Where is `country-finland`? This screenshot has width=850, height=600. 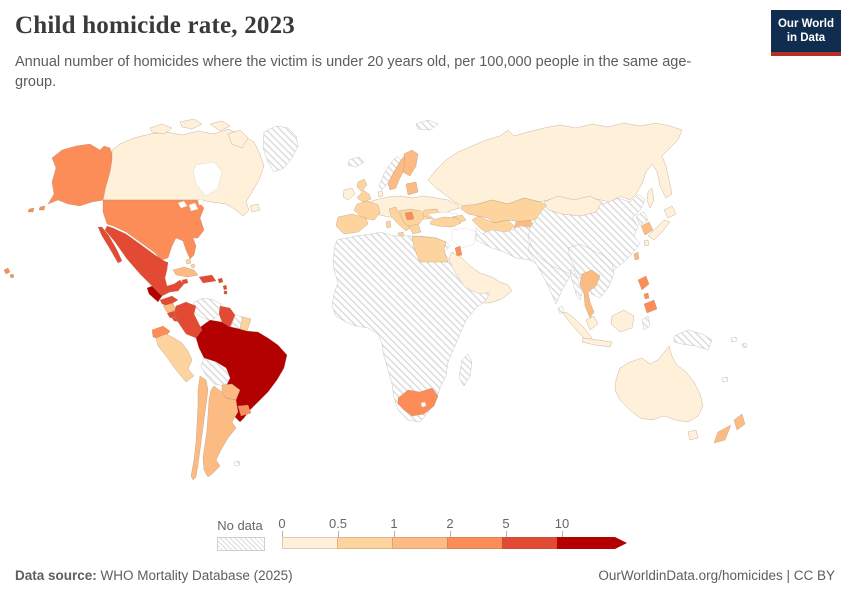 country-finland is located at coordinates (410, 163).